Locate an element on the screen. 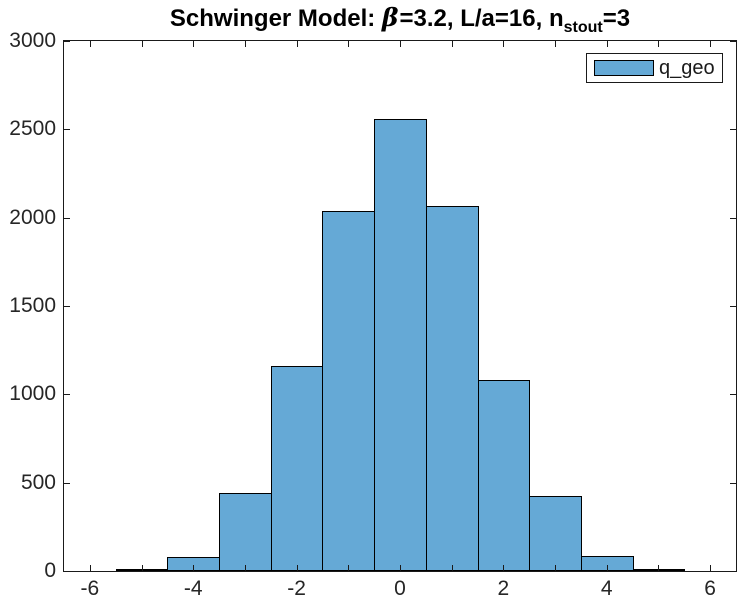 The image size is (742, 605). x-tick-label: 2 is located at coordinates (503, 588).